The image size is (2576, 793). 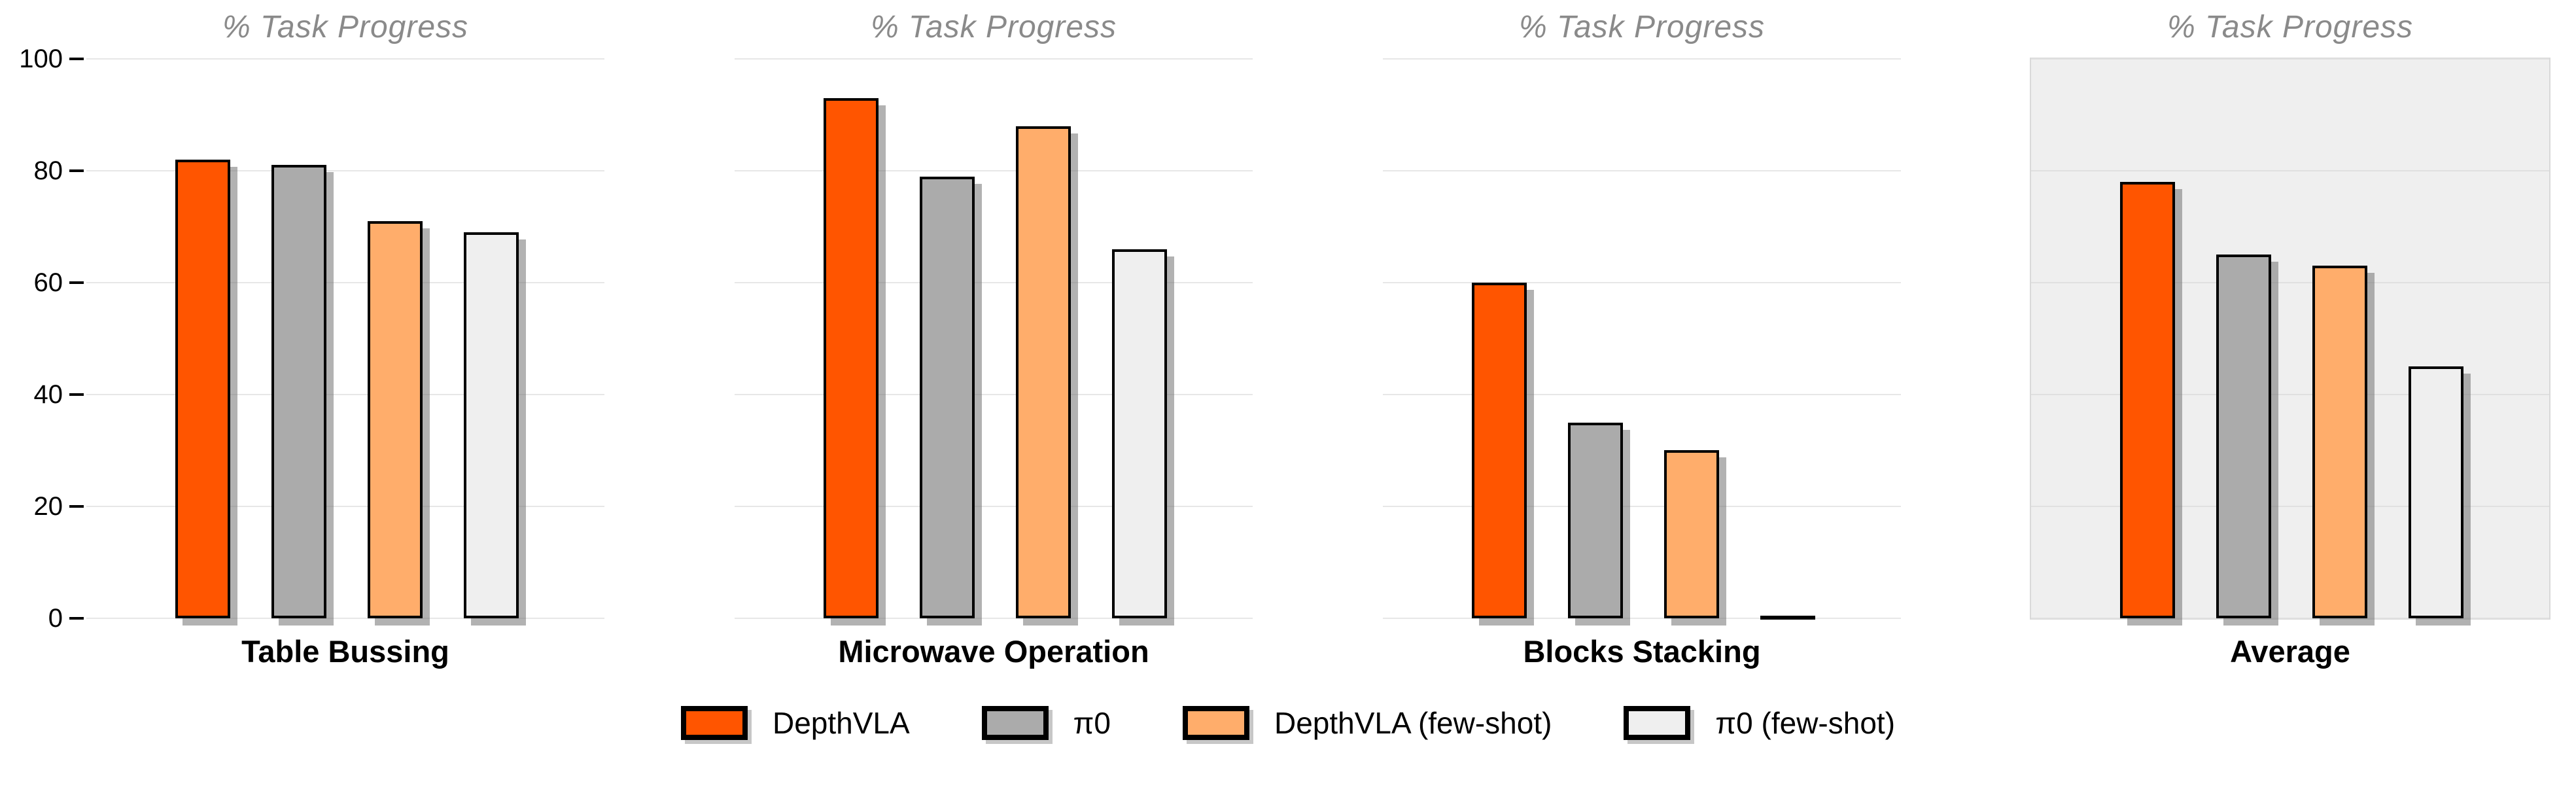 What do you see at coordinates (1595, 520) in the screenshot?
I see `bar-0-blocks-stacking` at bounding box center [1595, 520].